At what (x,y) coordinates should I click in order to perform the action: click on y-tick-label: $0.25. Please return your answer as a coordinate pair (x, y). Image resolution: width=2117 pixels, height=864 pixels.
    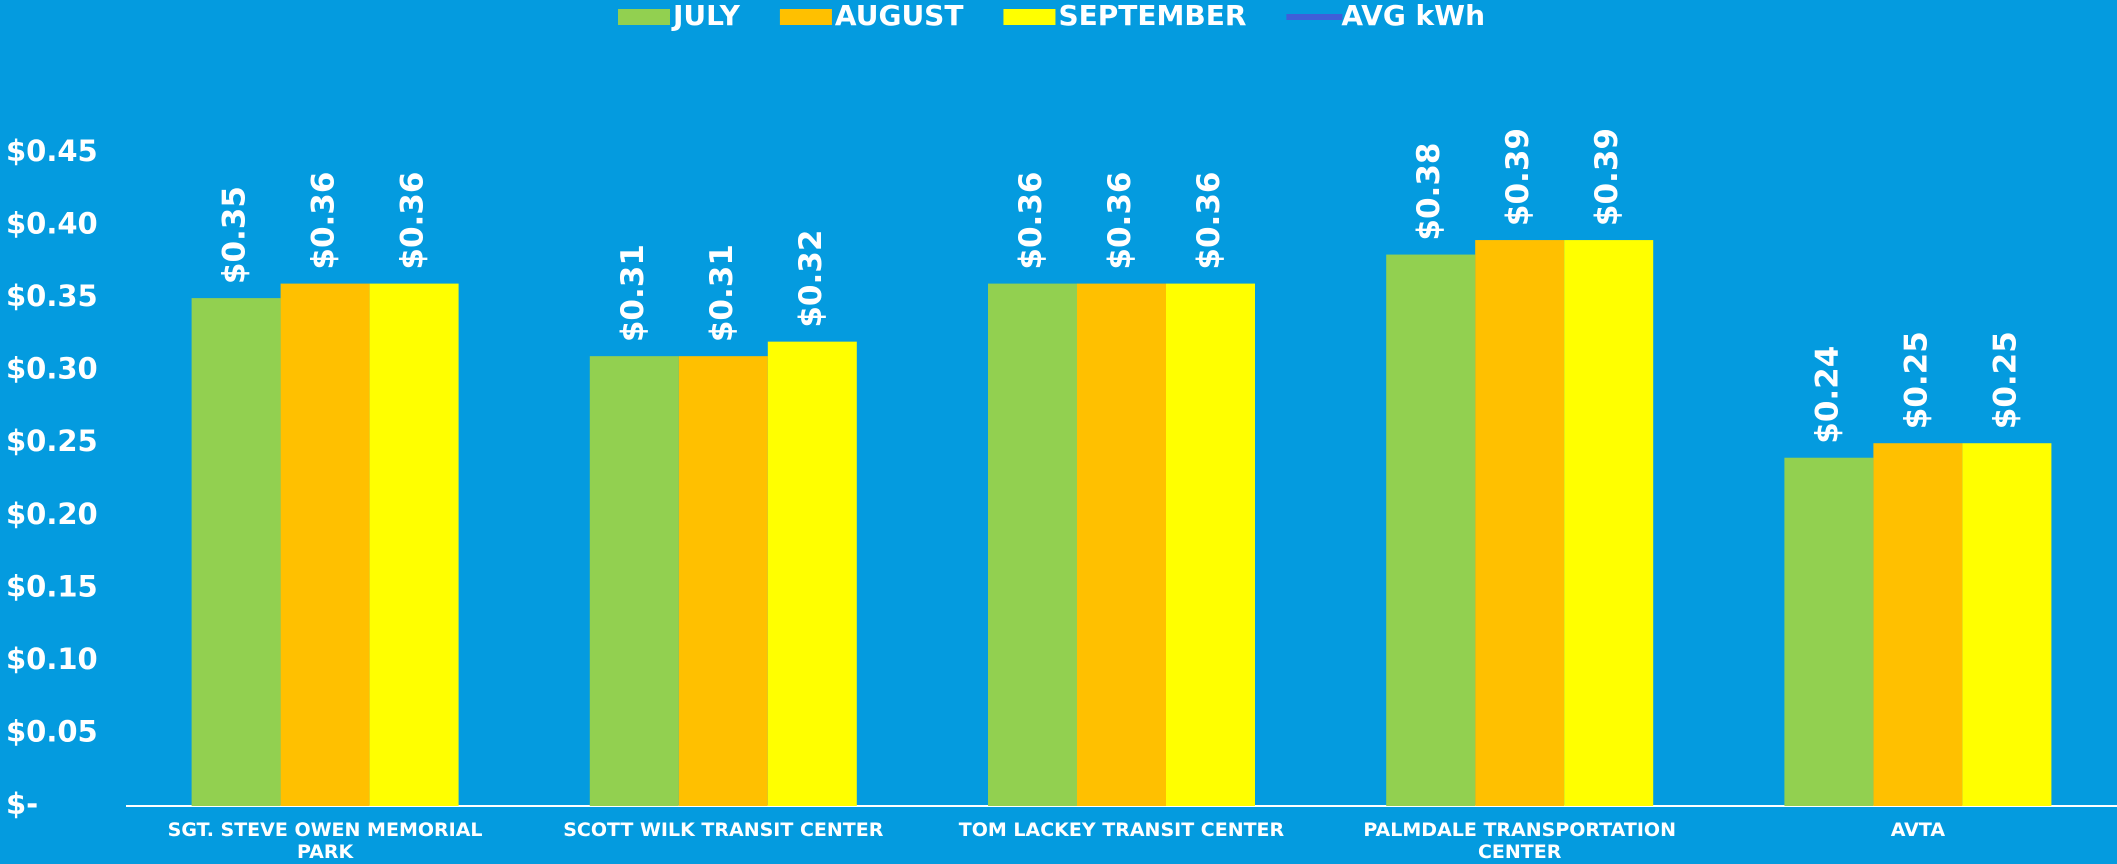
    Looking at the image, I should click on (52, 441).